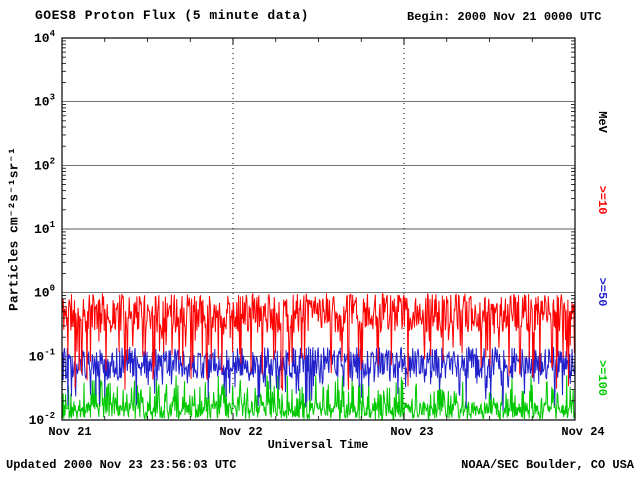 This screenshot has height=480, width=640. I want to click on updated-timestamp: Updated 2000 Nov 23 23:56:03 UTC, so click(121, 465).